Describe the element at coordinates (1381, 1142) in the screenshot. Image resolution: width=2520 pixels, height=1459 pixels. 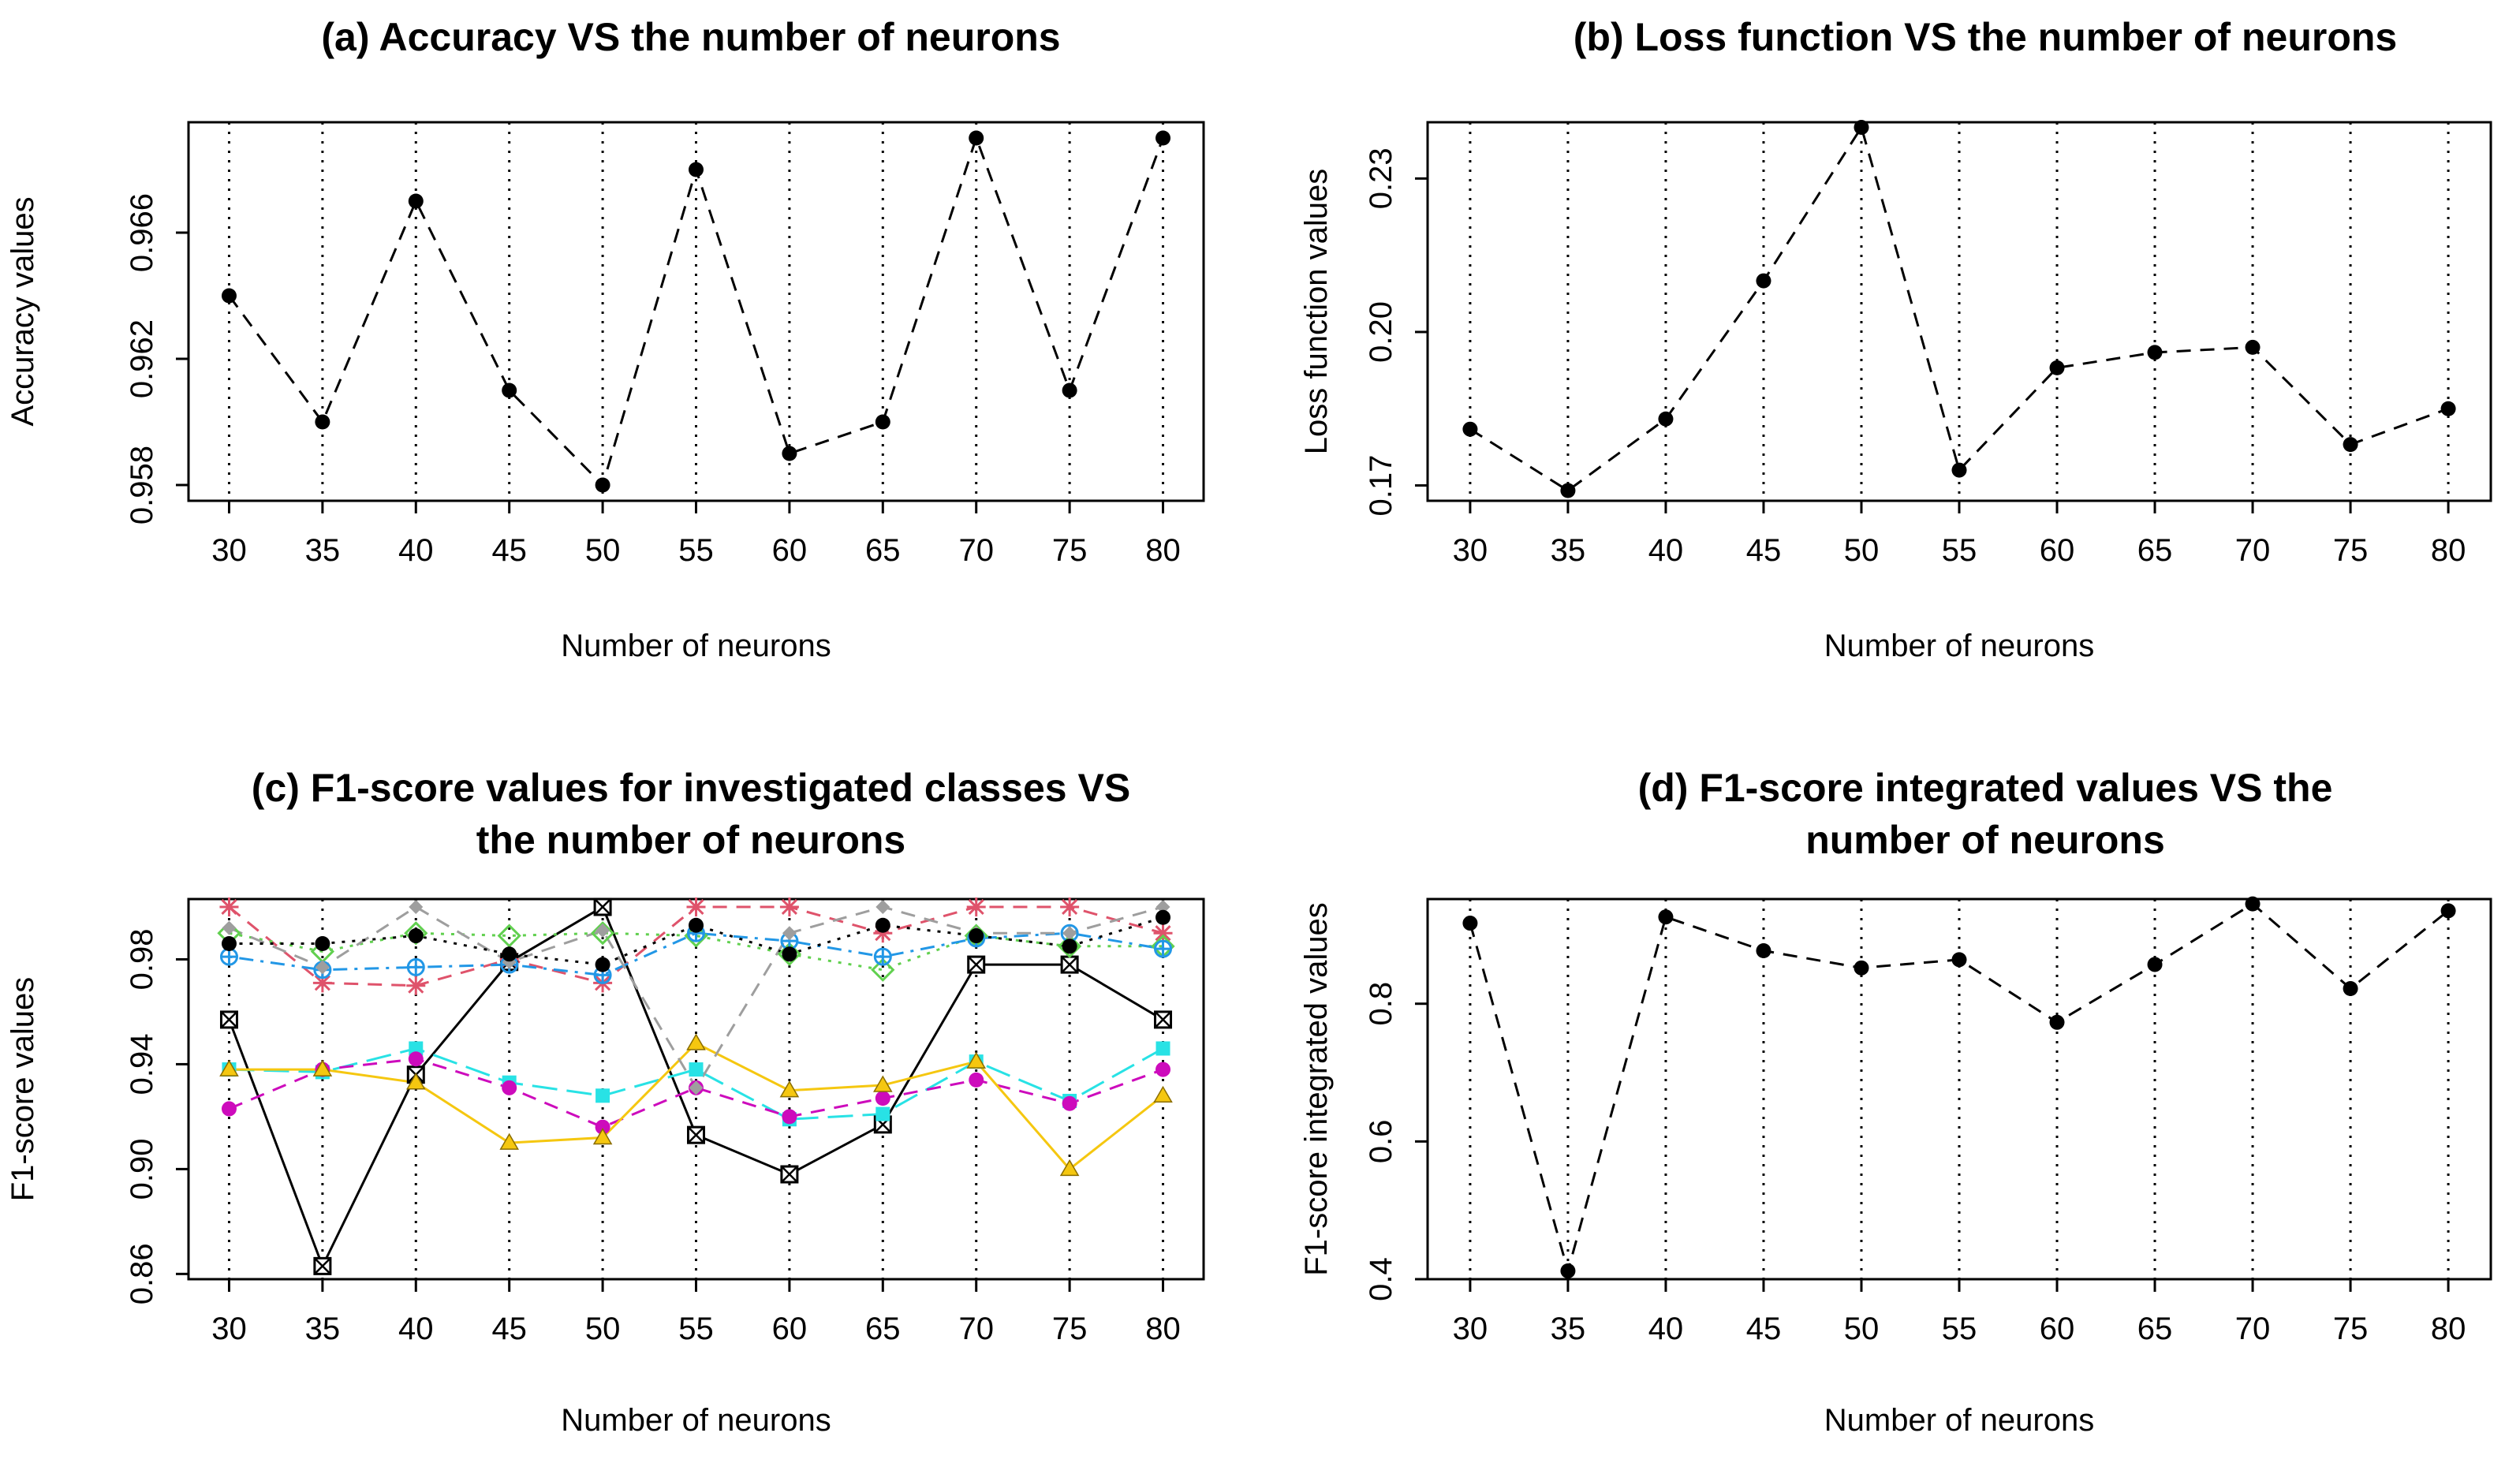
I see `y-tick-label: 0.6` at that location.